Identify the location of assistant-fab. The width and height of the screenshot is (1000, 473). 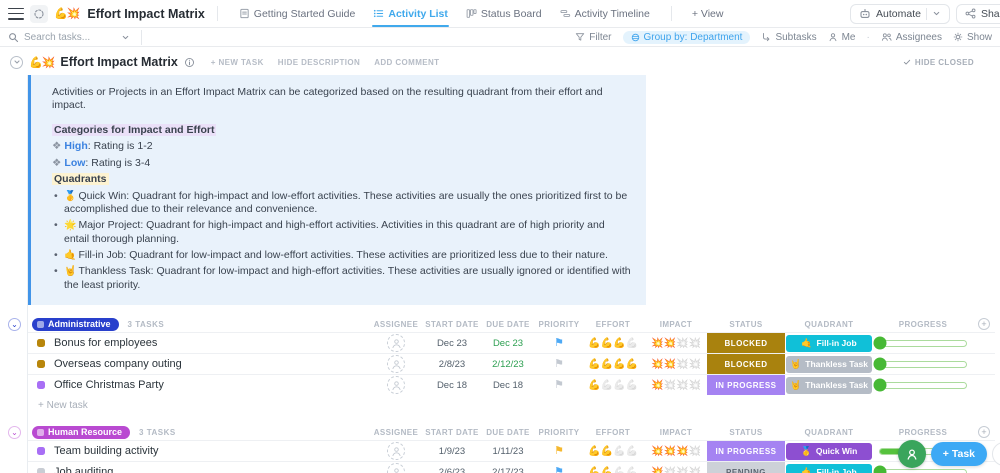
(911, 454).